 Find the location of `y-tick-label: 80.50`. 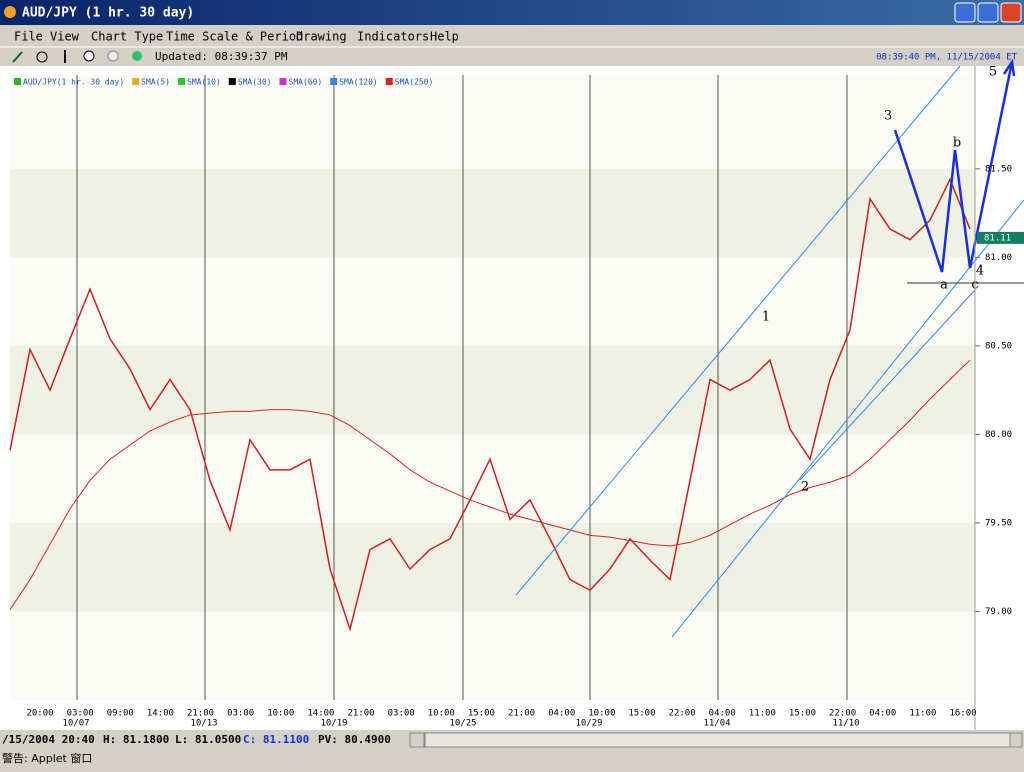

y-tick-label: 80.50 is located at coordinates (998, 346).